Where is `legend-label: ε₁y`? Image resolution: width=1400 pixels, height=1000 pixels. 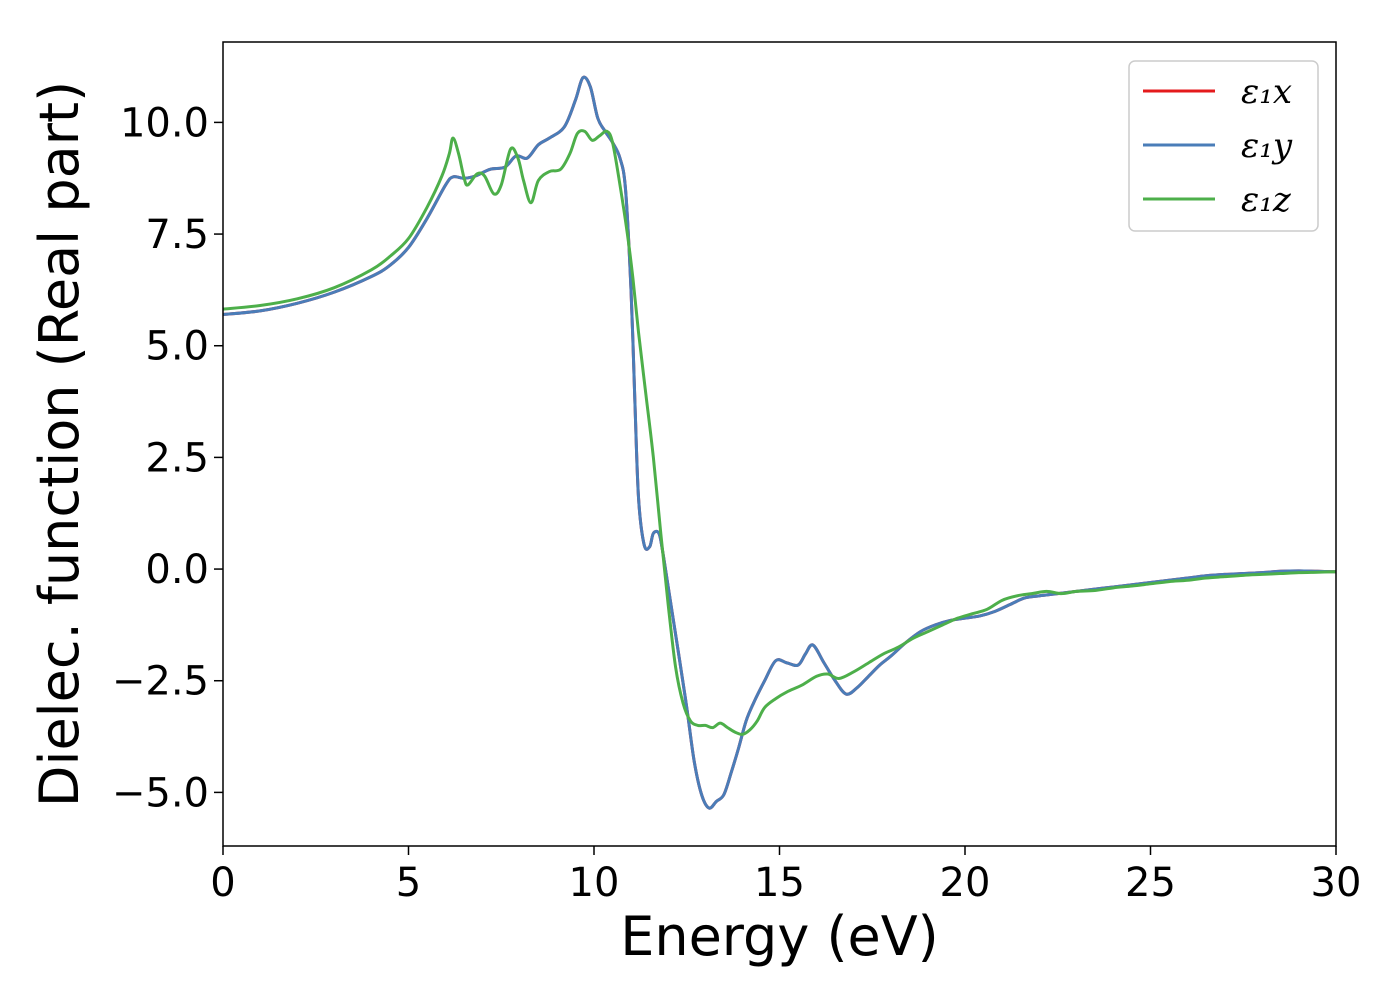 legend-label: ε₁y is located at coordinates (1267, 146).